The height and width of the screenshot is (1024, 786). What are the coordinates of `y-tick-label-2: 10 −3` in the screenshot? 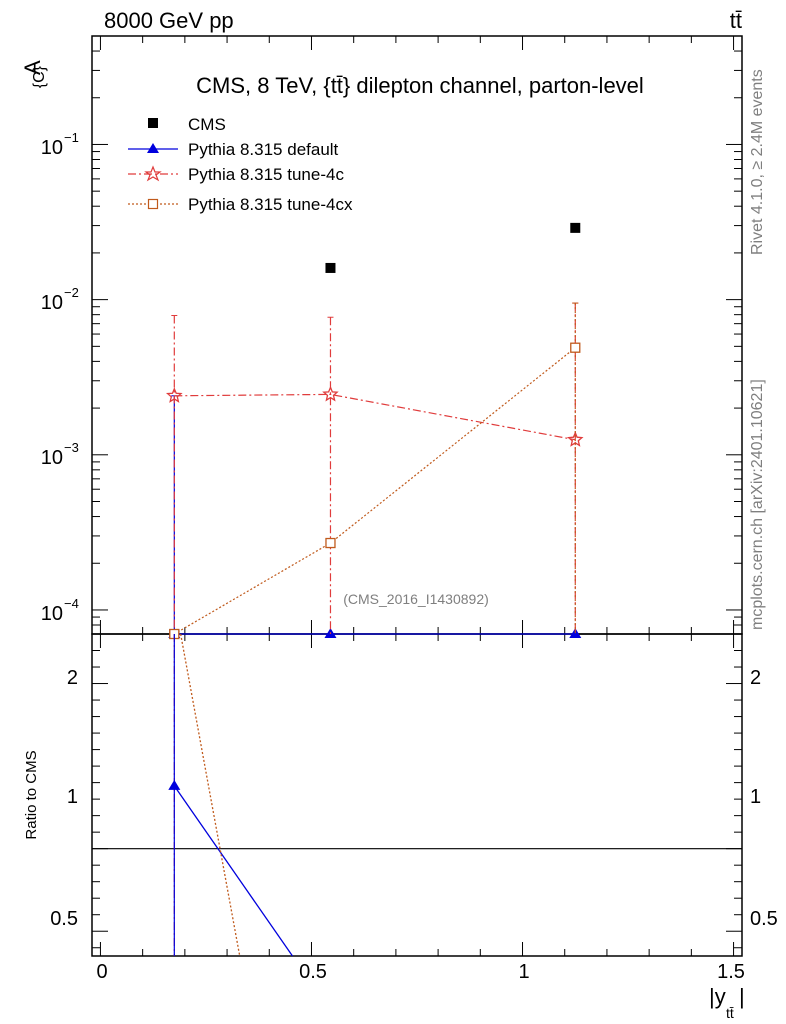 It's located at (60, 454).